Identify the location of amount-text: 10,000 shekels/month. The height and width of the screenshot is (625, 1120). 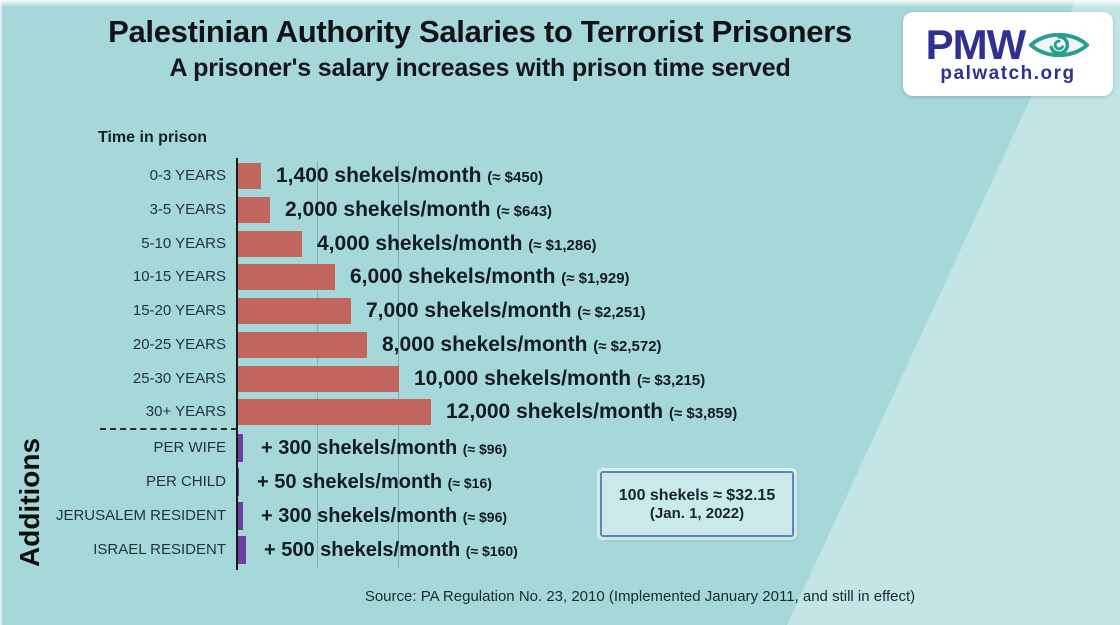
(523, 378).